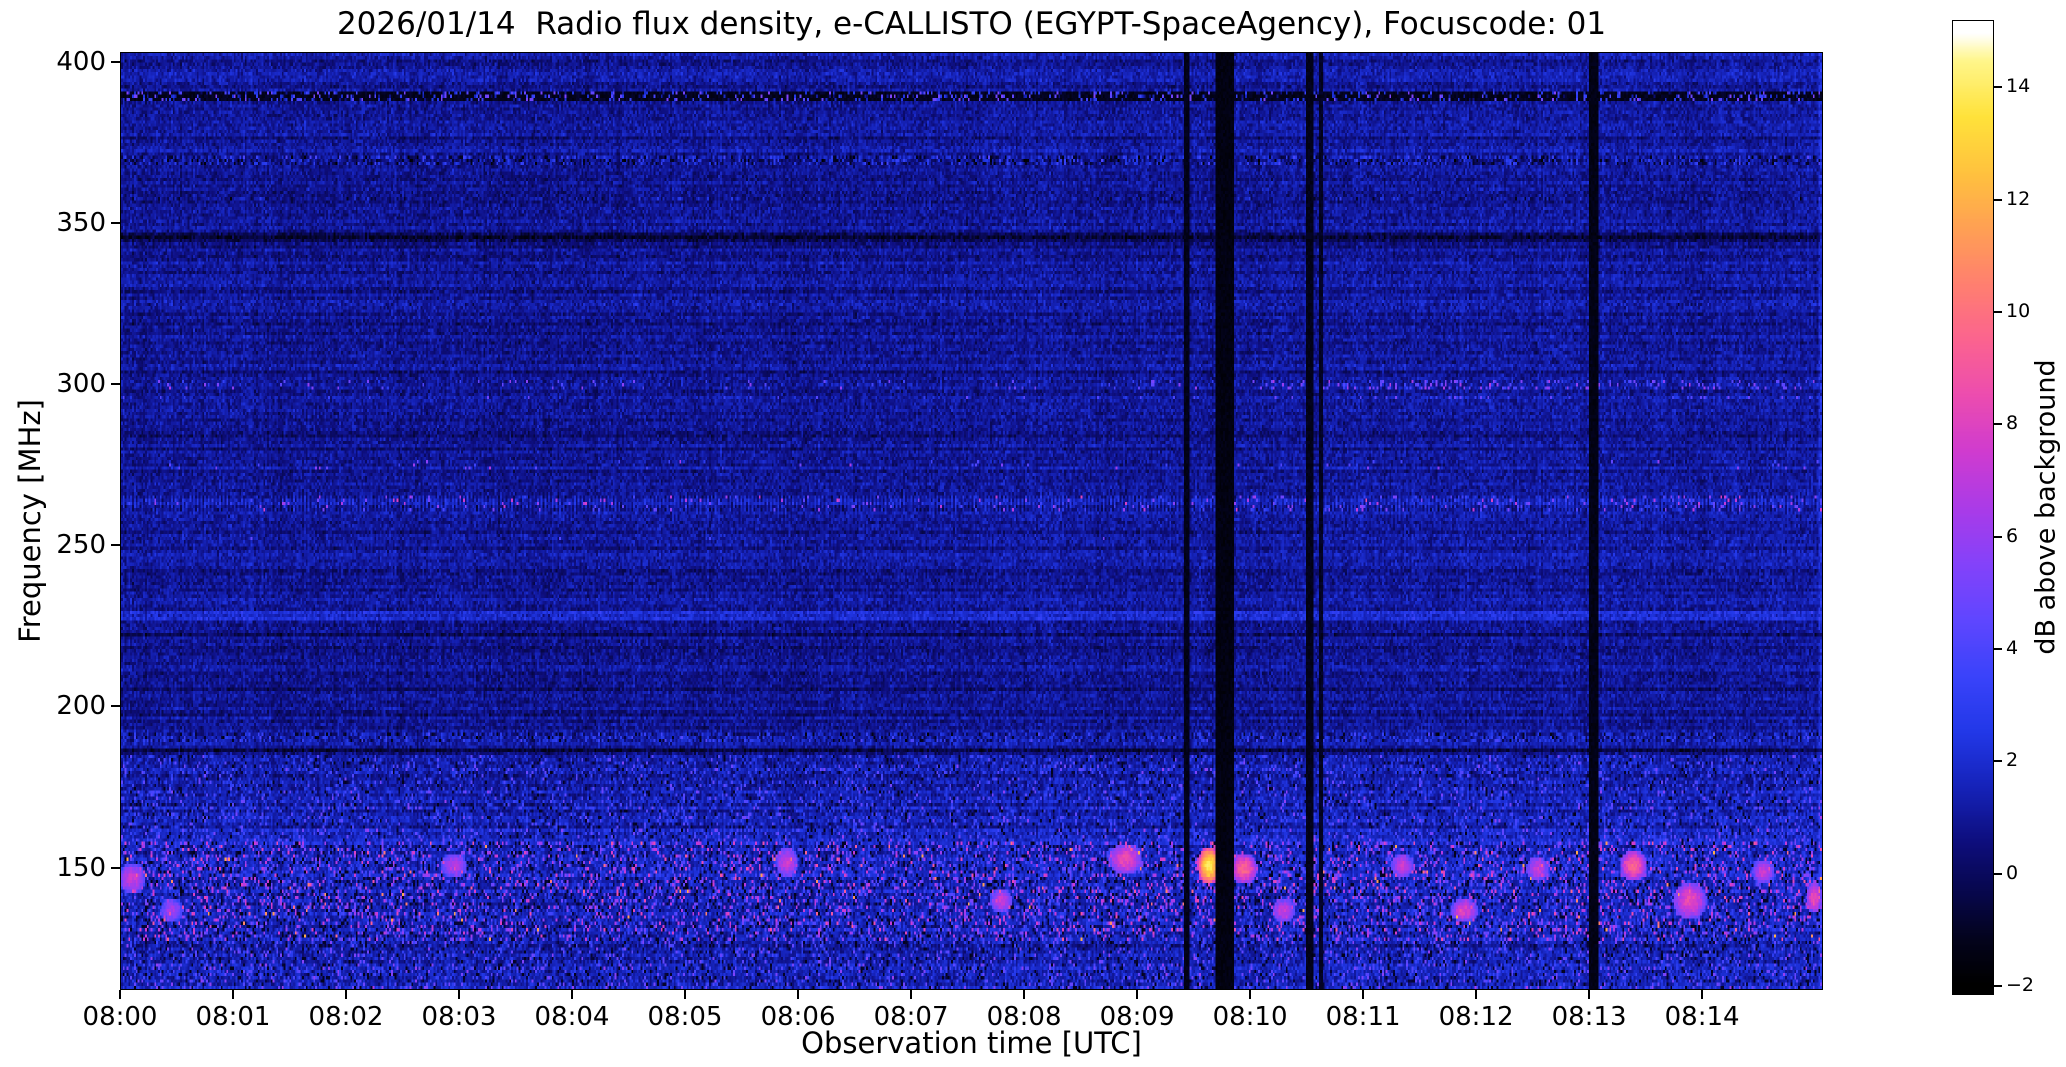 This screenshot has width=2066, height=1067. Describe the element at coordinates (2012, 872) in the screenshot. I see `colorbar-tick-label: 0` at that location.